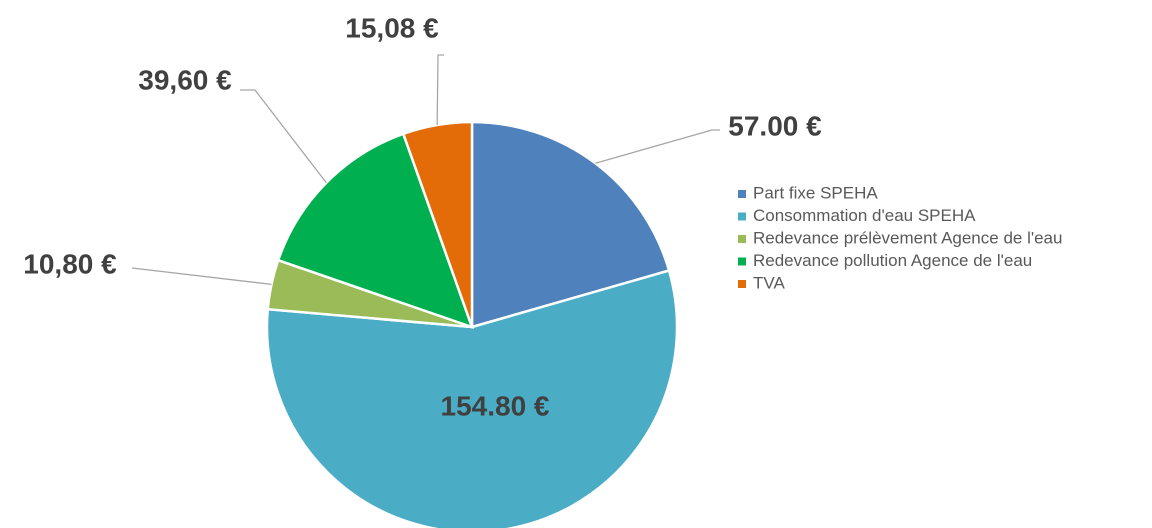 This screenshot has width=1152, height=528. Describe the element at coordinates (769, 282) in the screenshot. I see `legend-label: TVA` at that location.